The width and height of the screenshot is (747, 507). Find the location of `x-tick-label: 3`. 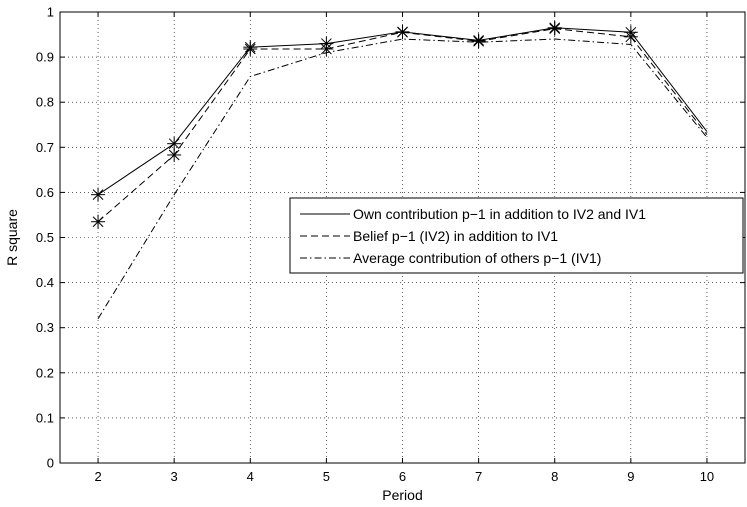

x-tick-label: 3 is located at coordinates (174, 476).